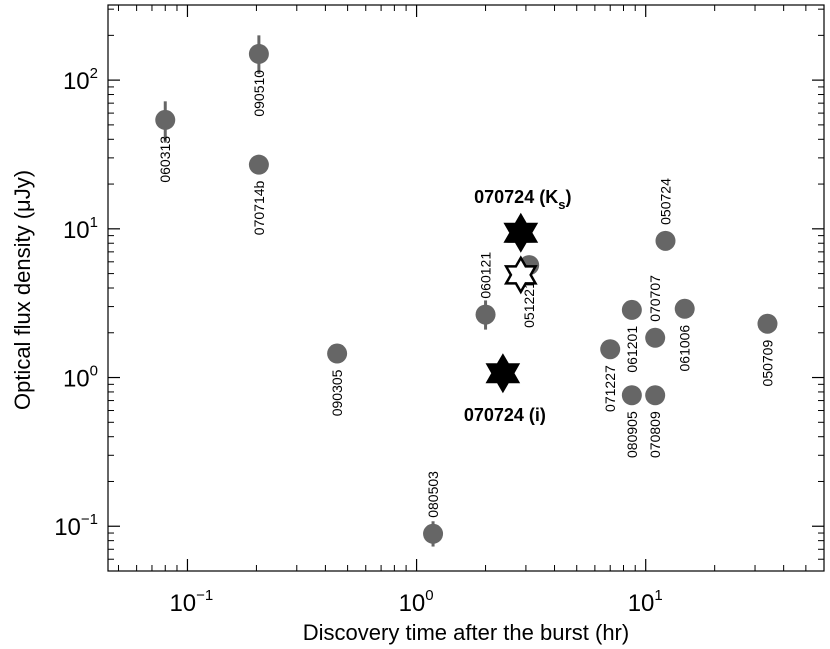  What do you see at coordinates (416, 602) in the screenshot?
I see `x-tick-label: 10⁰` at bounding box center [416, 602].